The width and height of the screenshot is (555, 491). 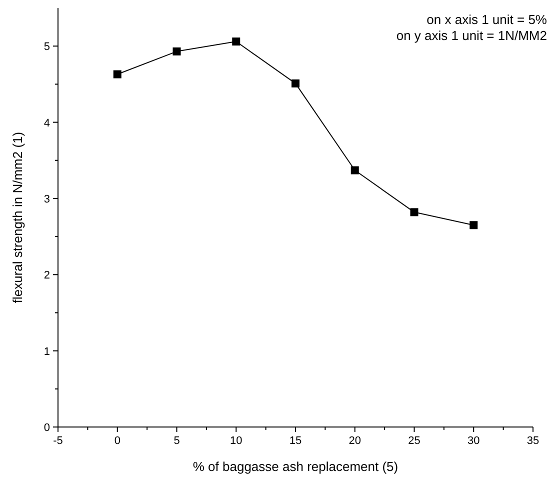 What do you see at coordinates (236, 441) in the screenshot?
I see `x-tick-label: 10` at bounding box center [236, 441].